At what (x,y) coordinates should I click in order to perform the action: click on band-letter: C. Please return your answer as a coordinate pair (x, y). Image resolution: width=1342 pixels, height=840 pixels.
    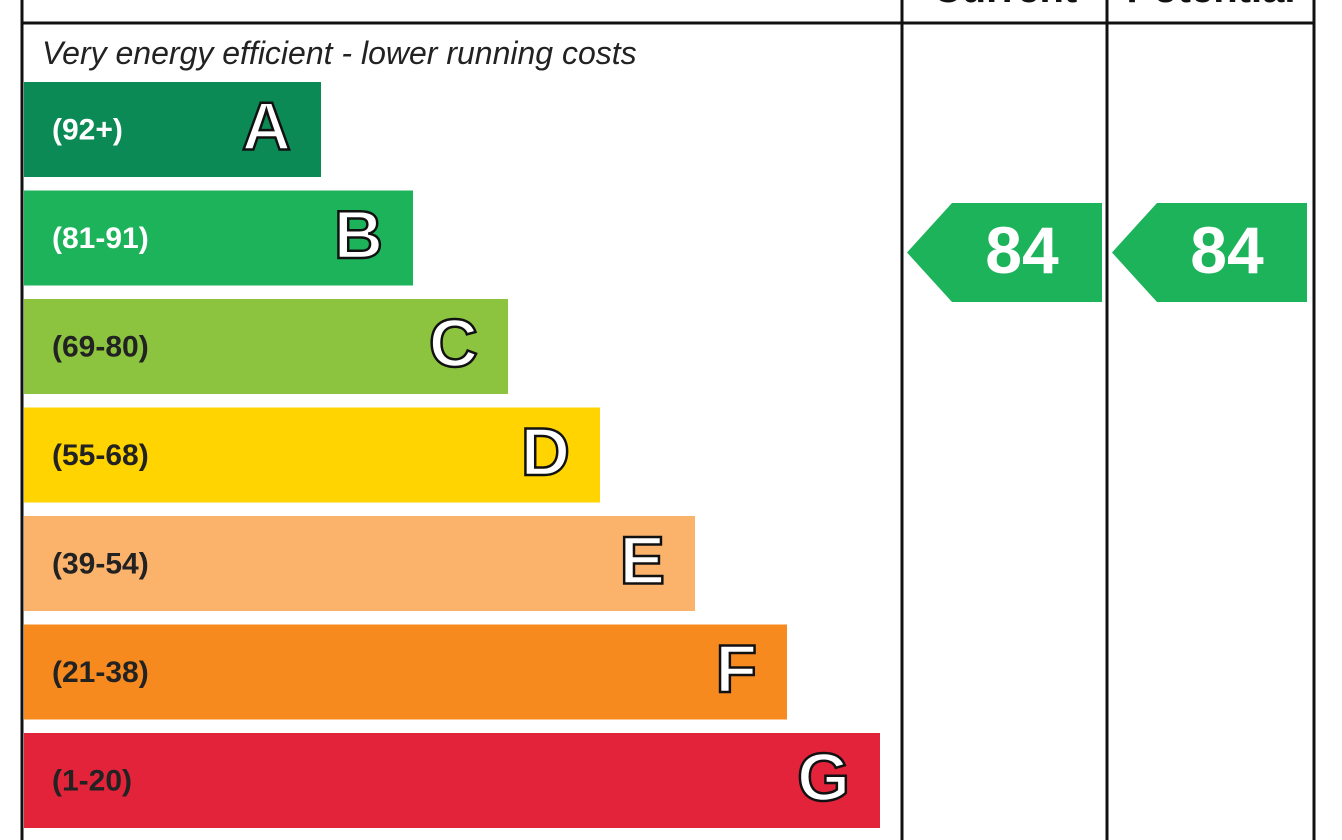
    Looking at the image, I should click on (453, 343).